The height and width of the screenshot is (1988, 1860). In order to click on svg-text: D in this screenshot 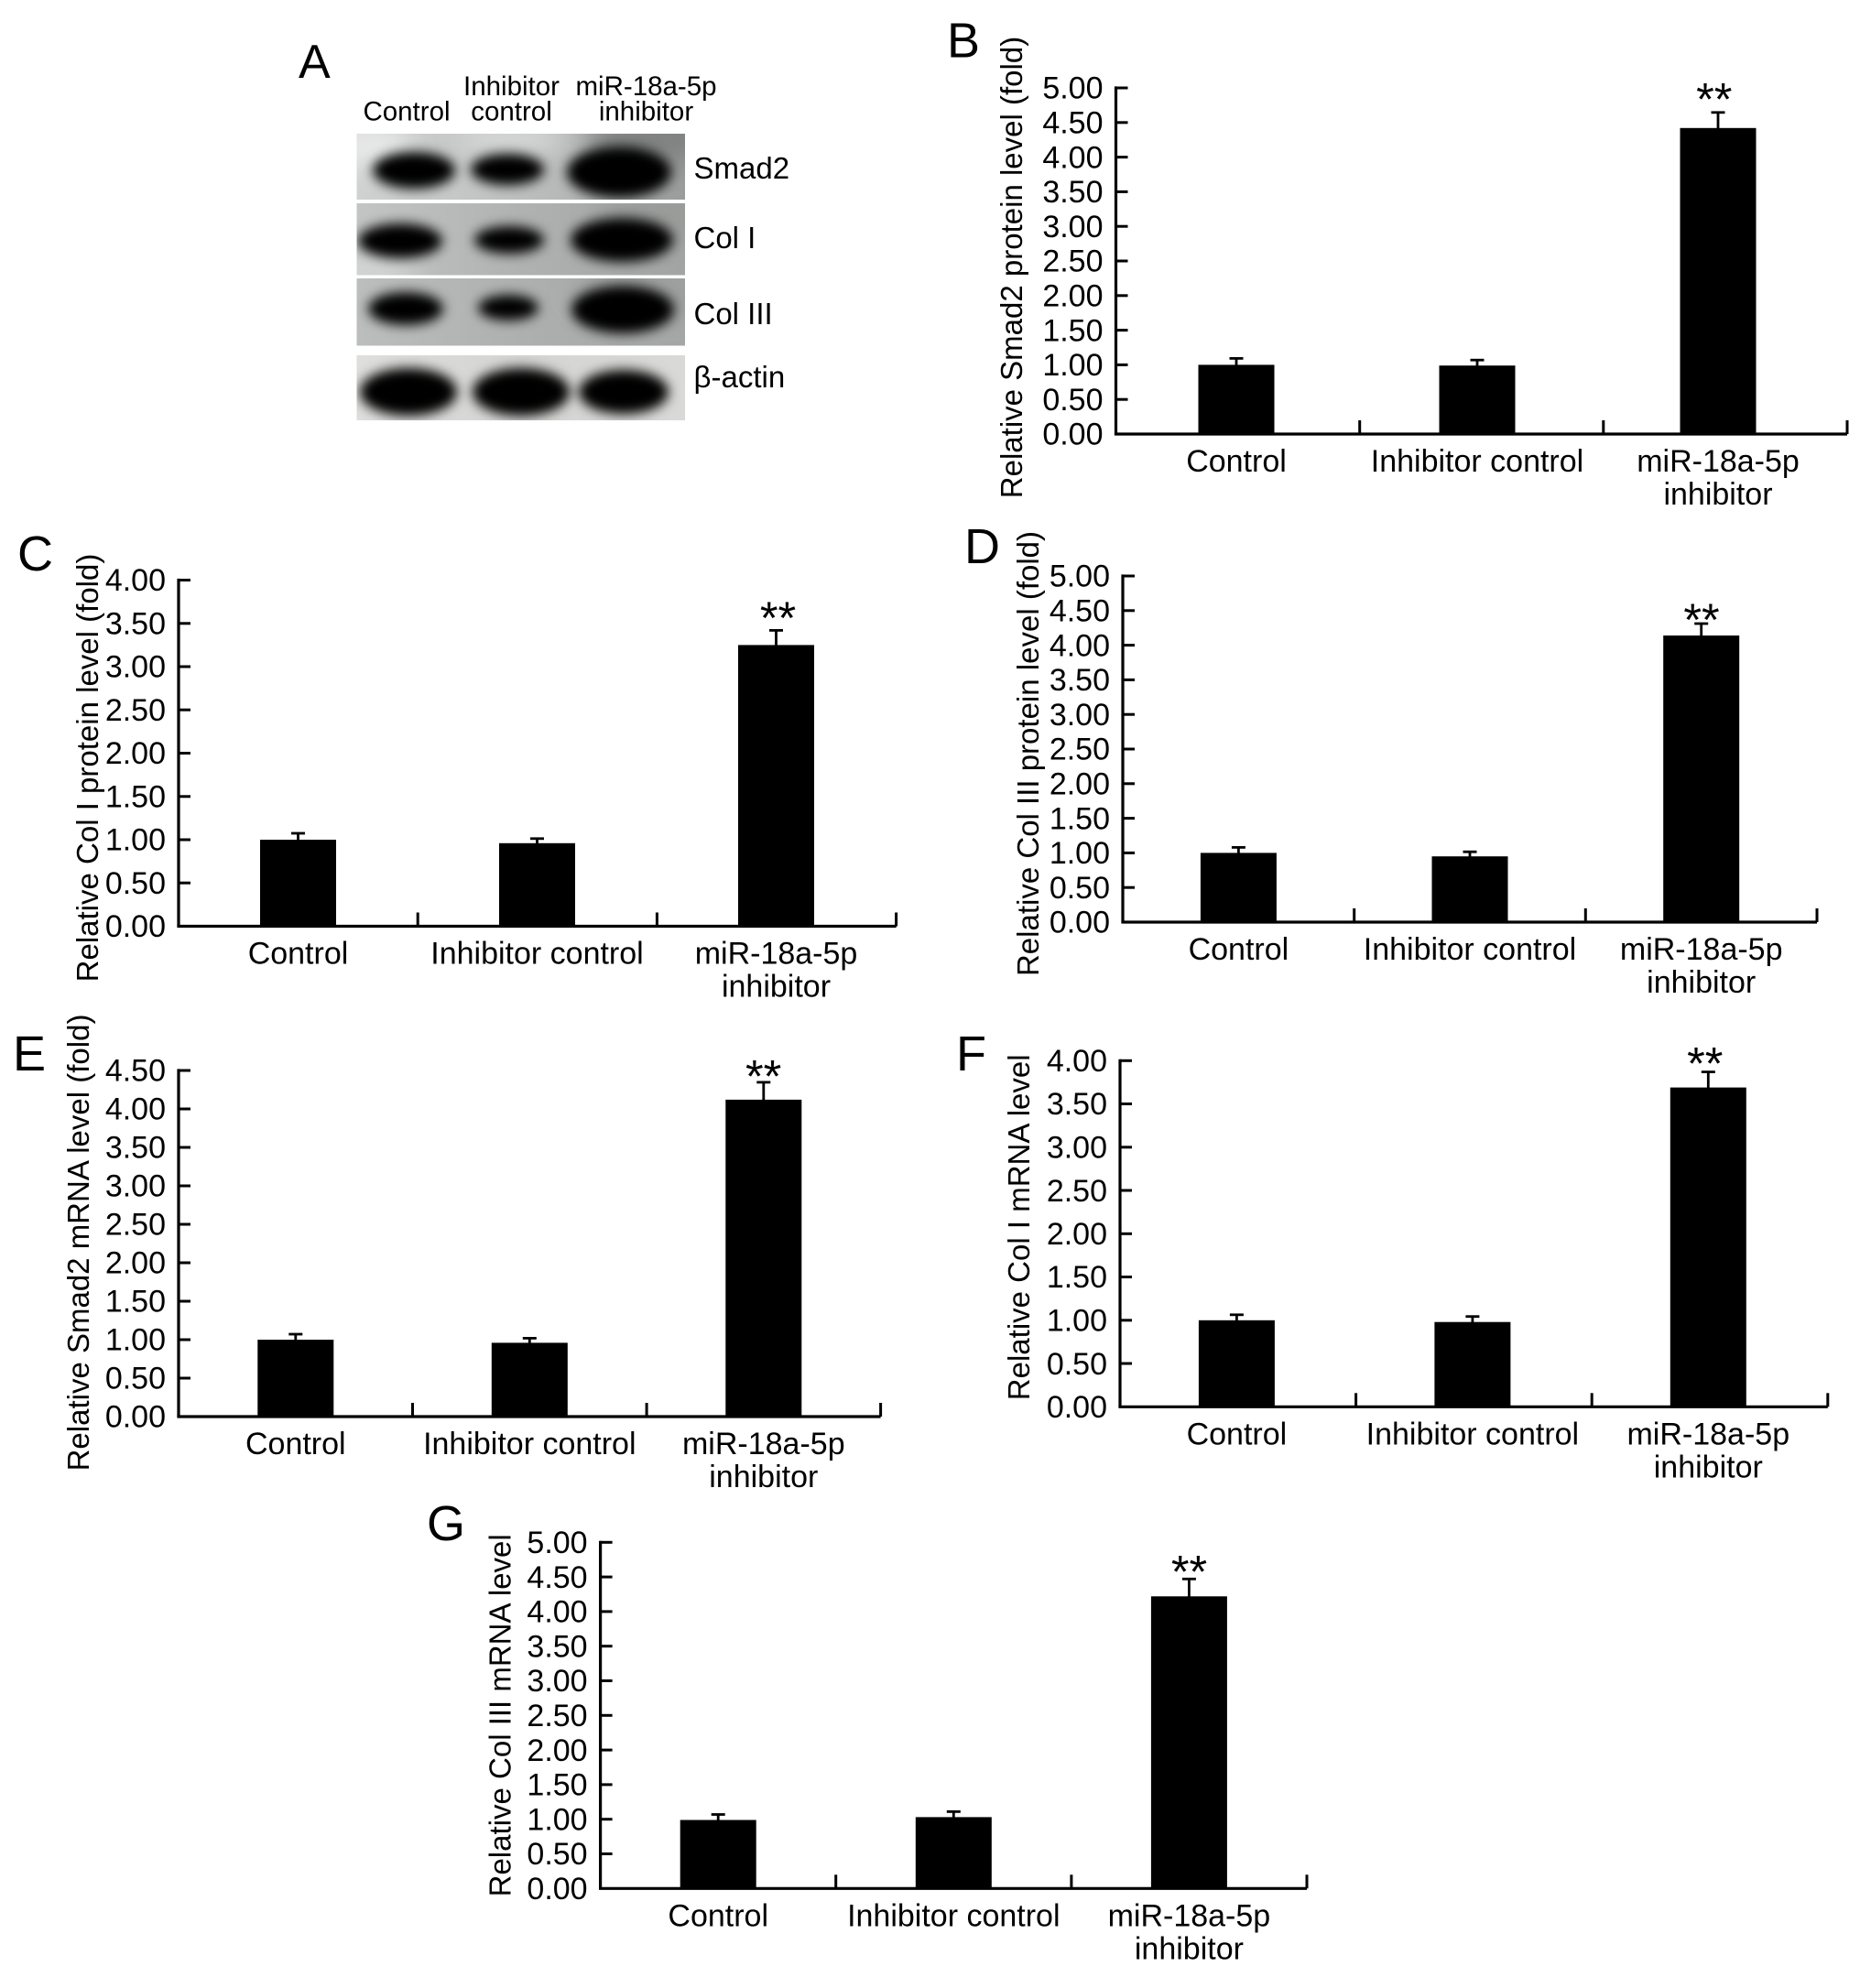, I will do `click(982, 546)`.